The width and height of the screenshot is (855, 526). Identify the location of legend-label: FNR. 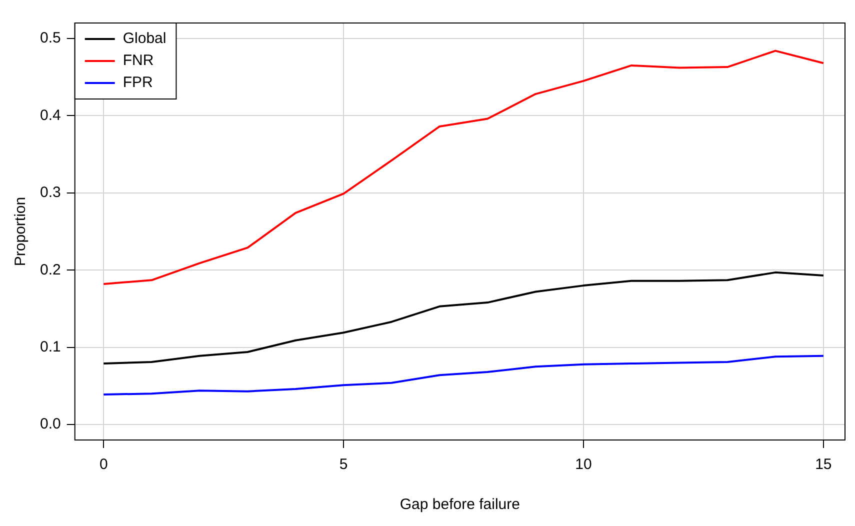
(138, 61).